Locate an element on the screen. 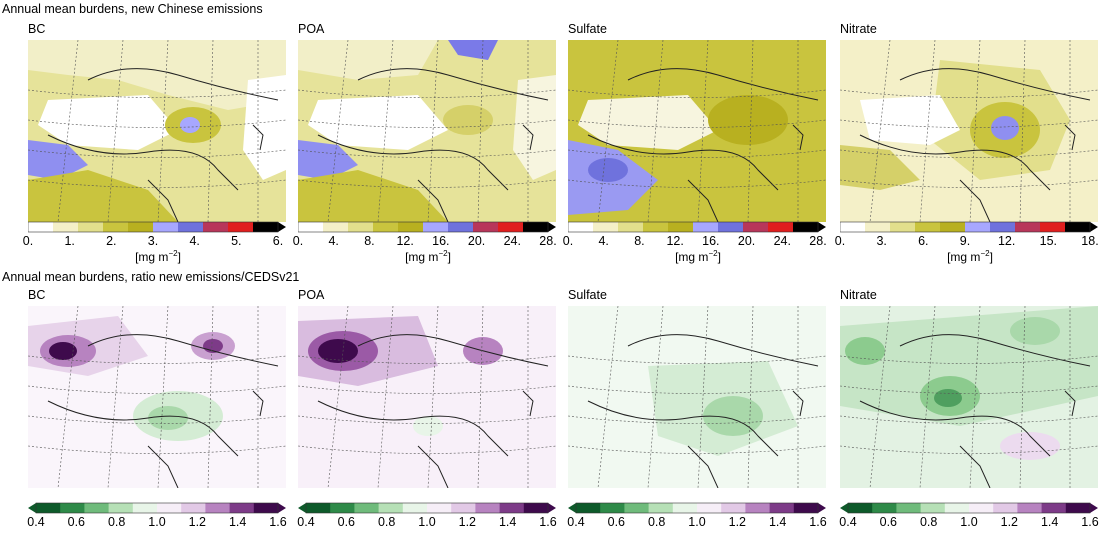 The image size is (1110, 539). colorbar-ticks: 0. 1. 2. 3. 4. 5. 6. is located at coordinates (160, 241).